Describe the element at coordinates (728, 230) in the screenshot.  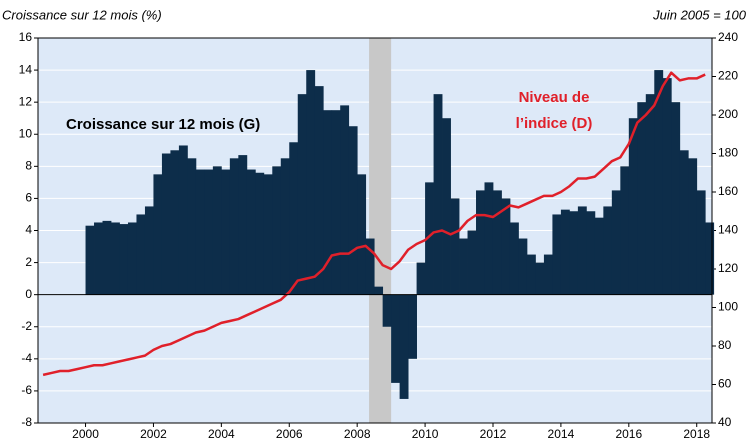
I see `y2-tick-label: 140` at that location.